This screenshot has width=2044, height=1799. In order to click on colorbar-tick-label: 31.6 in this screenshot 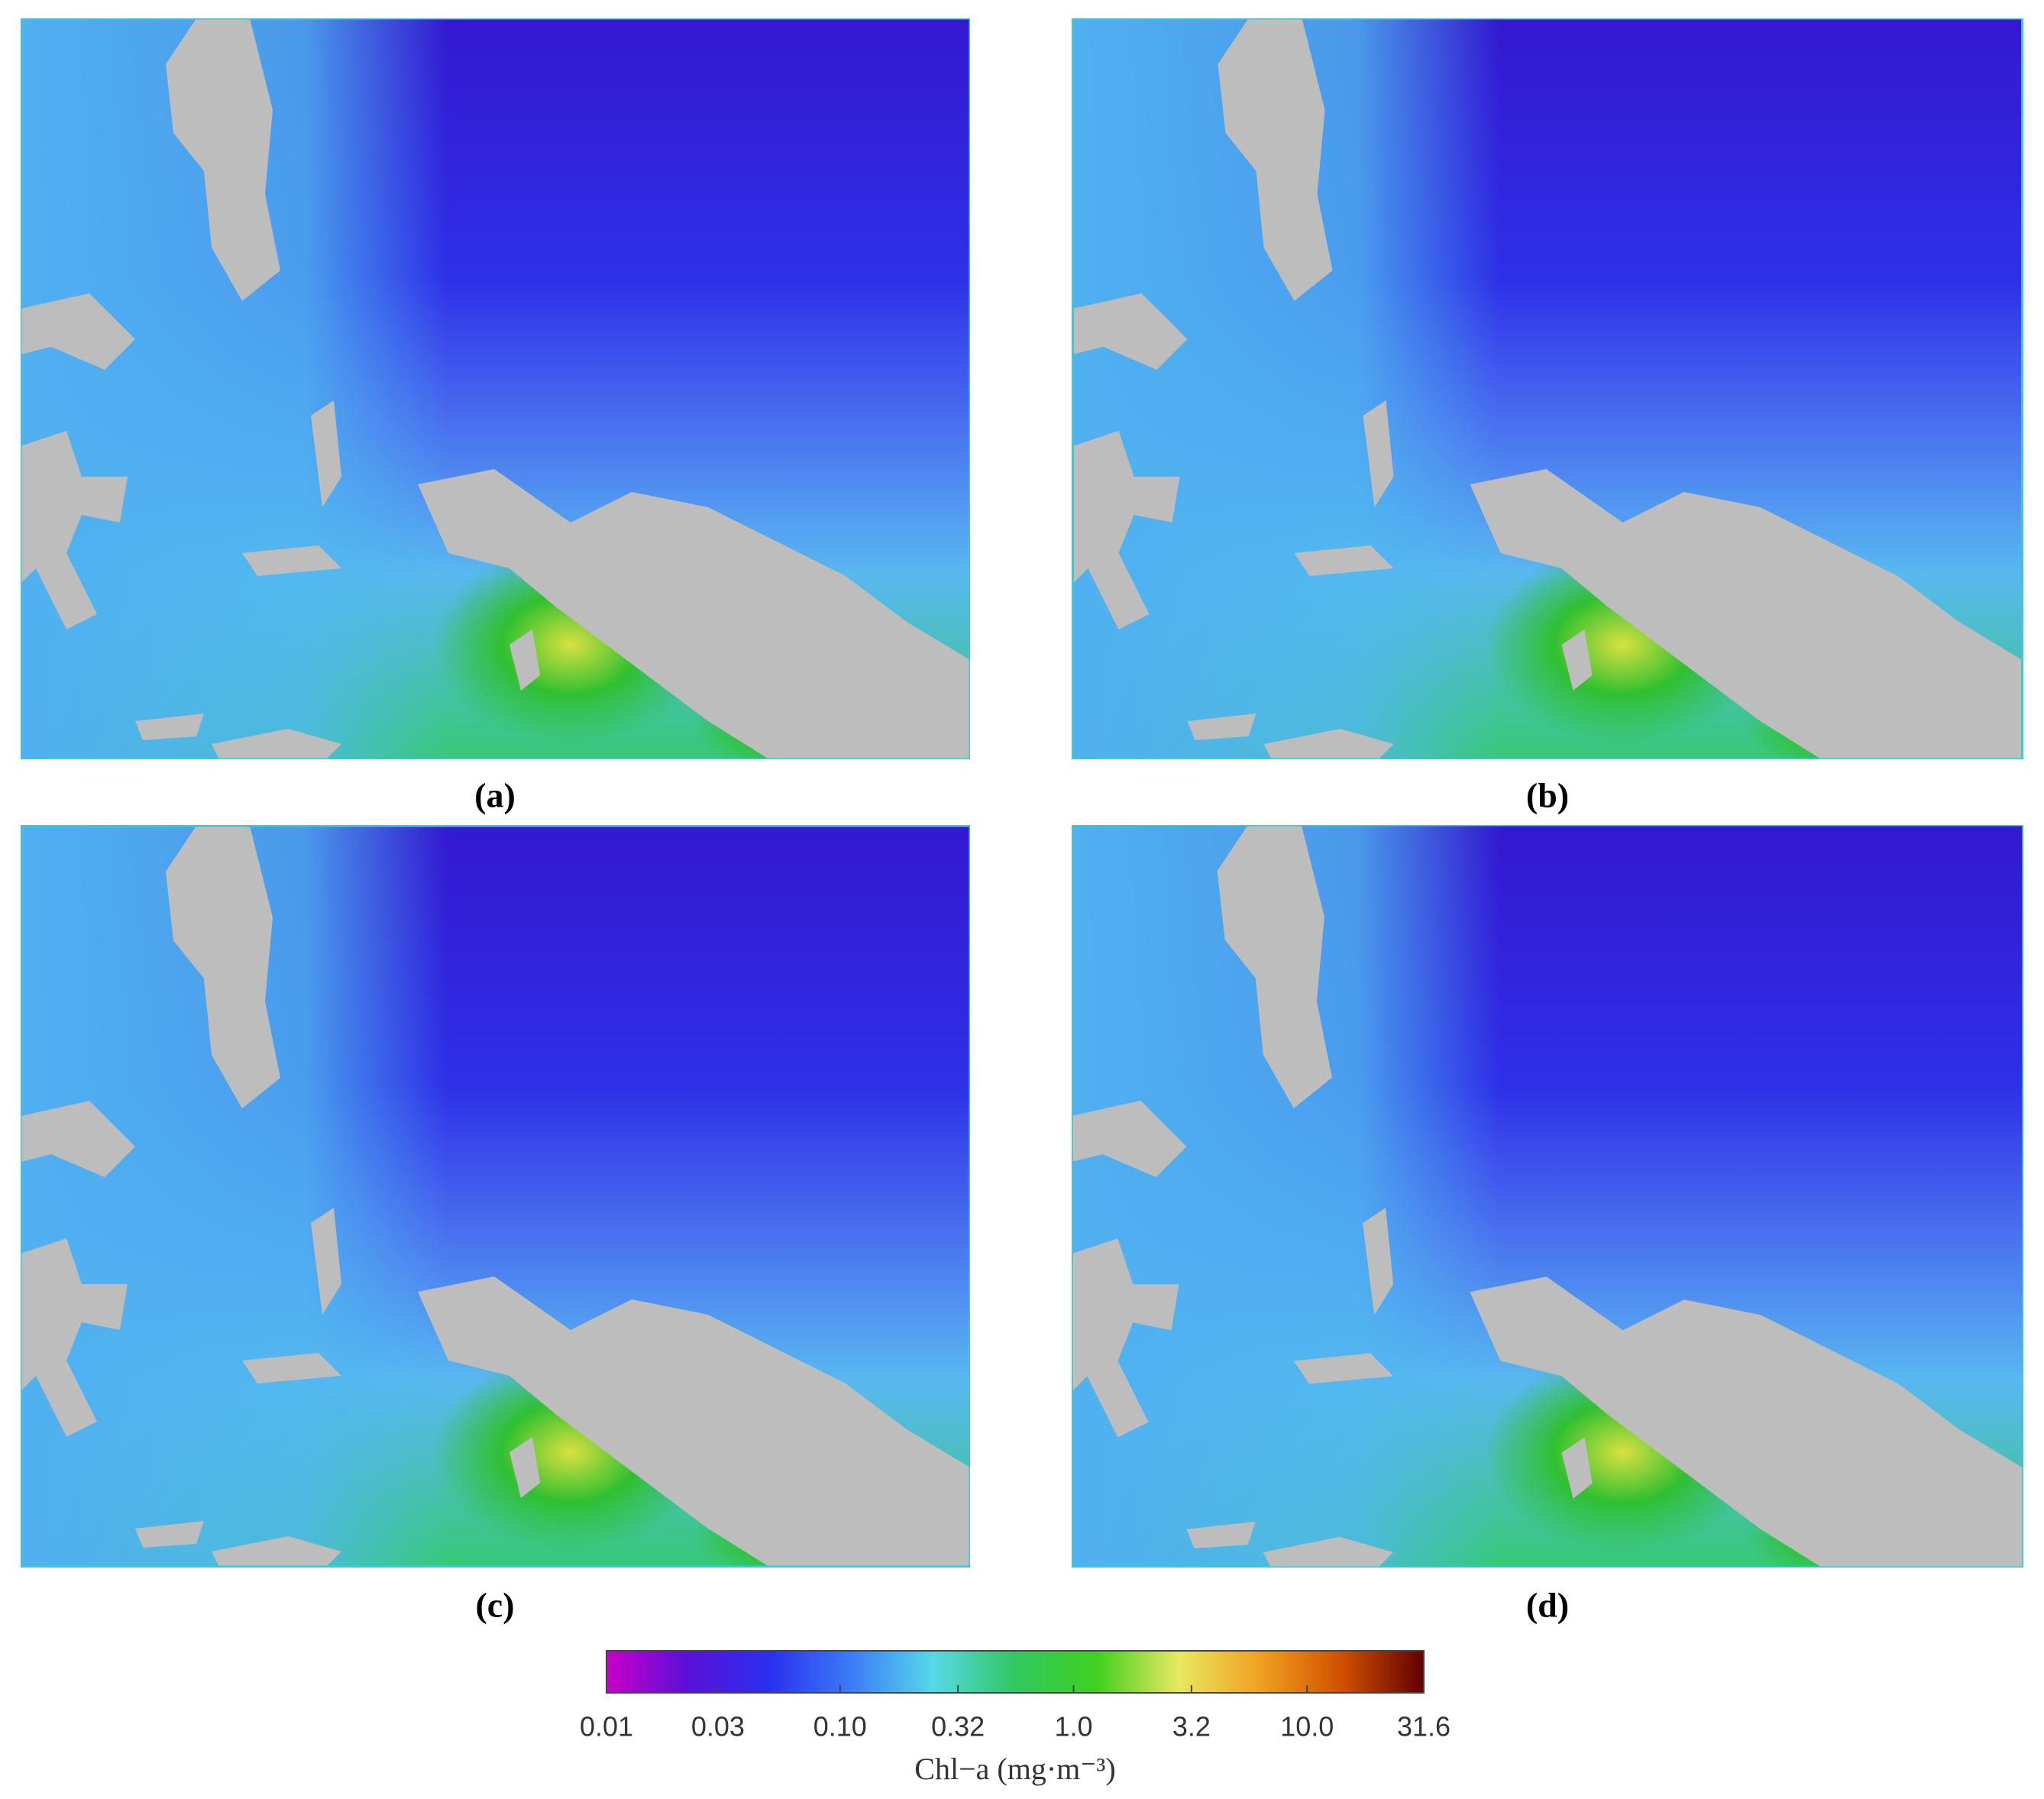, I will do `click(1424, 1727)`.